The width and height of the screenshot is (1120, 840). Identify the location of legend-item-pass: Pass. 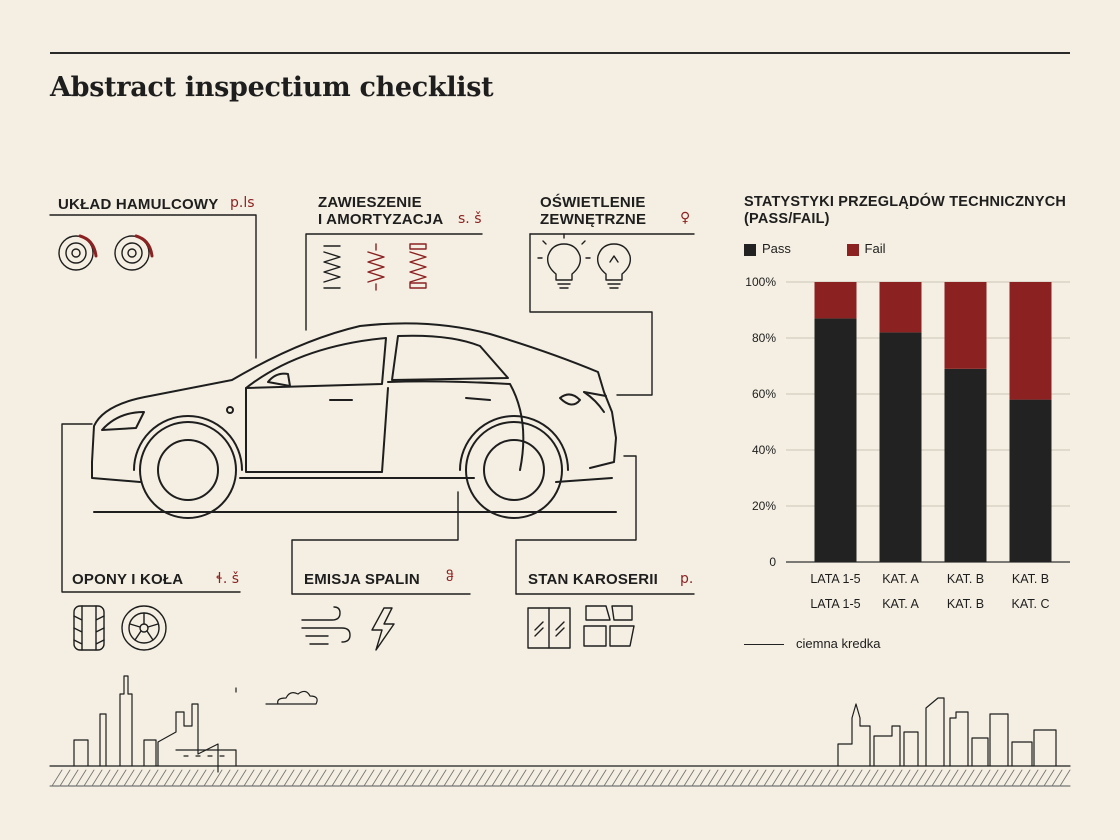
(769, 248).